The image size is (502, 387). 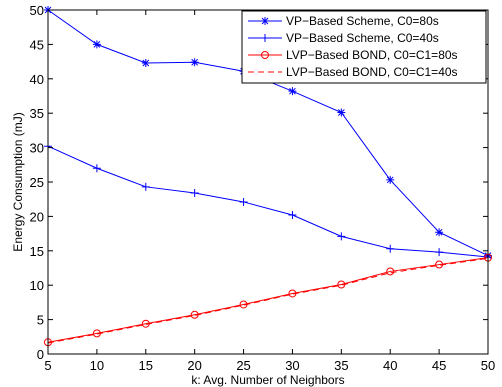 What do you see at coordinates (37, 285) in the screenshot?
I see `y-tick-label: 10` at bounding box center [37, 285].